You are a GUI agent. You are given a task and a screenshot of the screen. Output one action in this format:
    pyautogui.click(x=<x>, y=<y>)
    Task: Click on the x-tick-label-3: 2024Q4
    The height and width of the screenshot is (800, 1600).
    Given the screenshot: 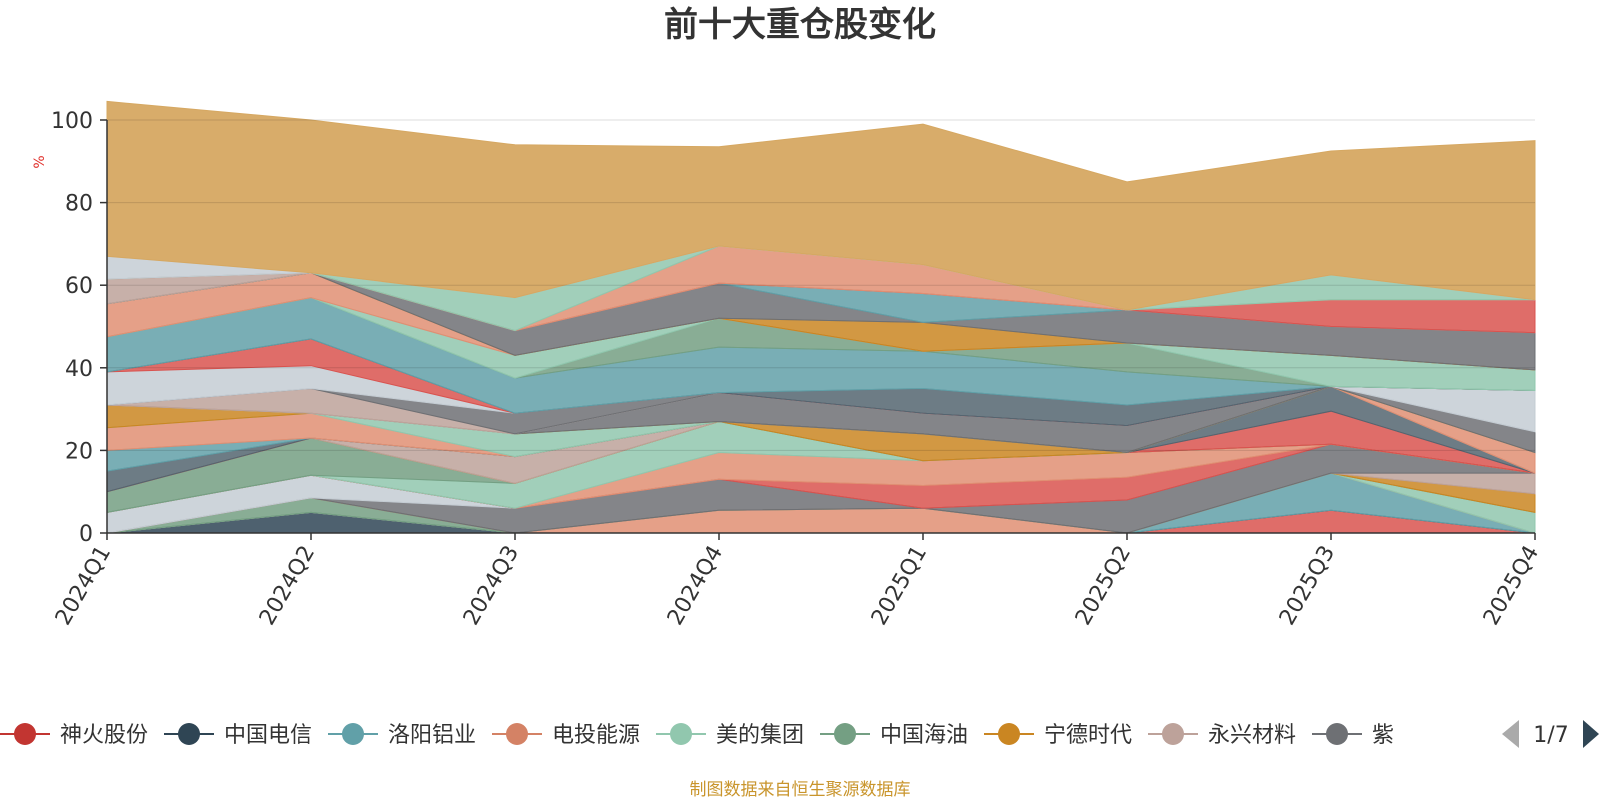 What is the action you would take?
    pyautogui.click(x=695, y=586)
    